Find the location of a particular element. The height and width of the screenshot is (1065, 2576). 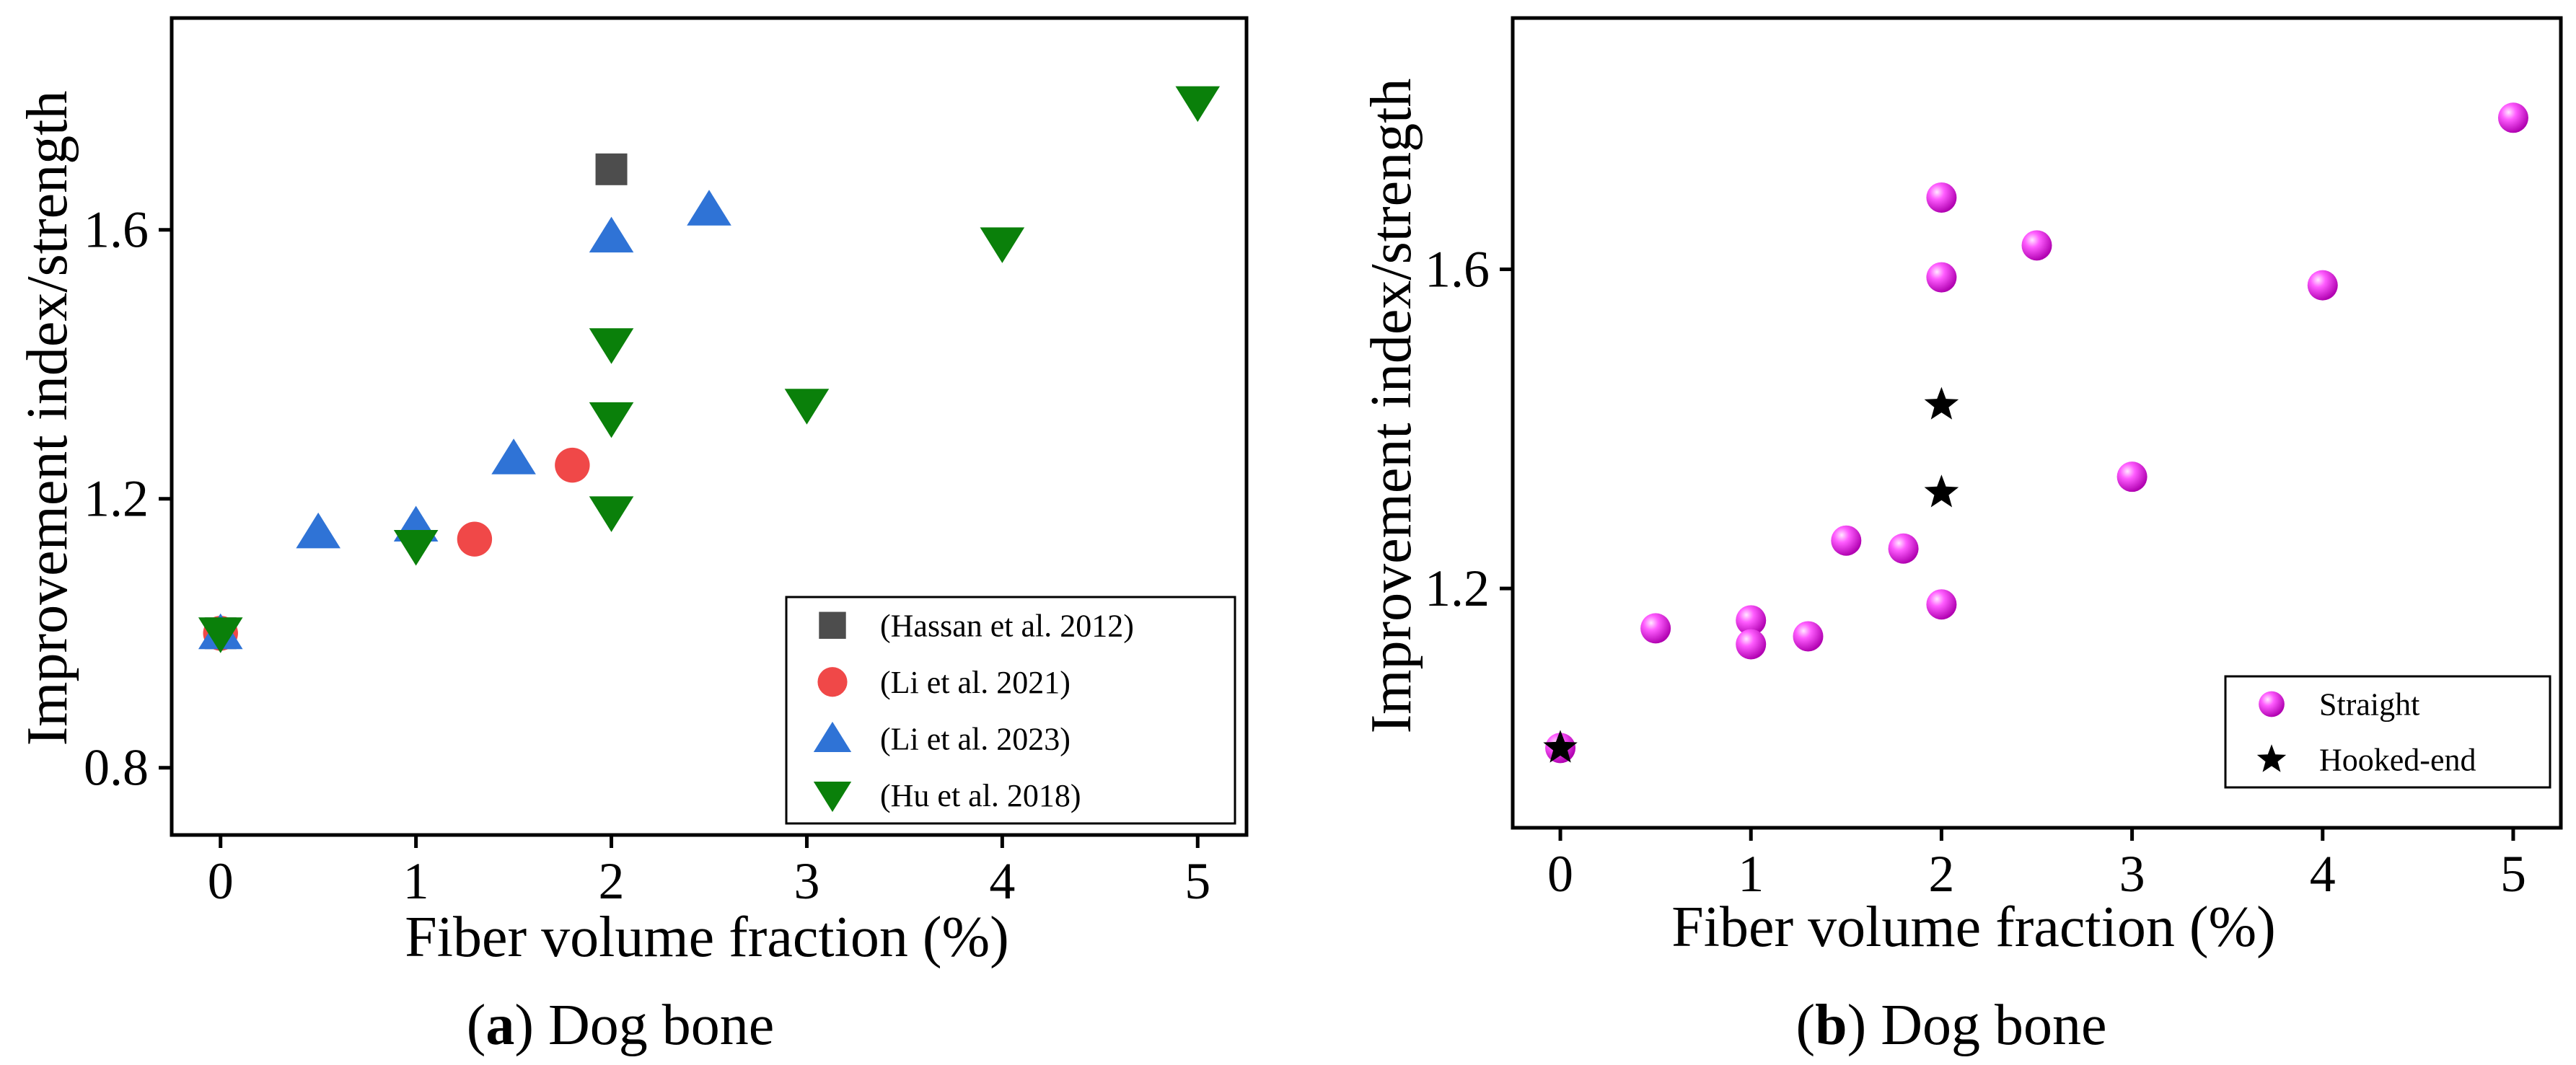

legend-entry-label: Straight is located at coordinates (2369, 705).